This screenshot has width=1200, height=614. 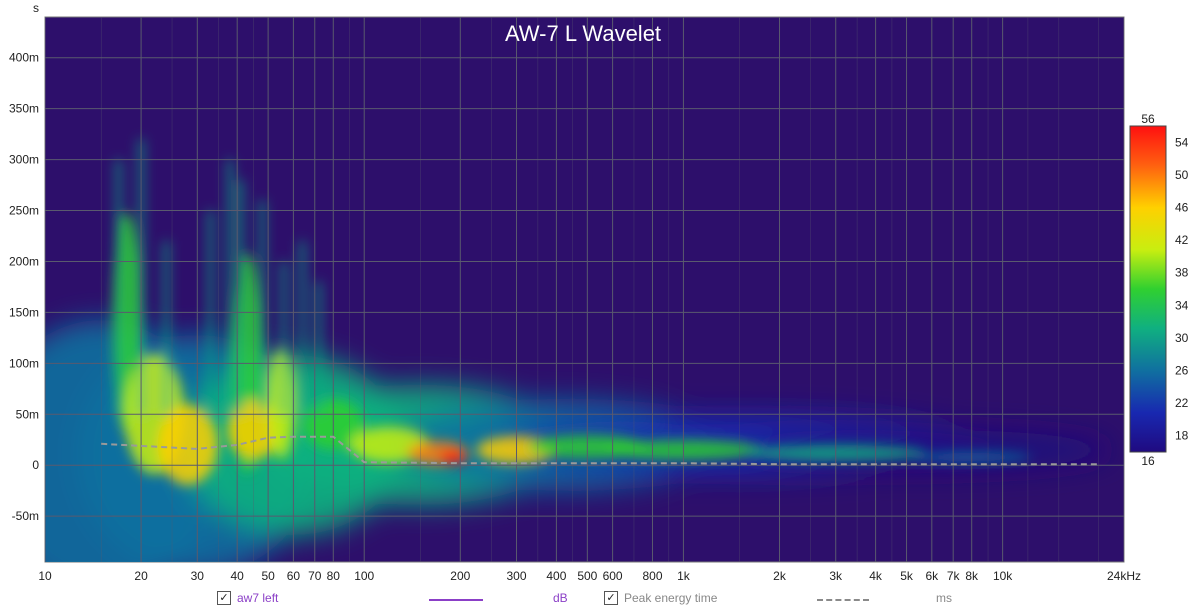 What do you see at coordinates (907, 576) in the screenshot?
I see `x-tick-label: 5k` at bounding box center [907, 576].